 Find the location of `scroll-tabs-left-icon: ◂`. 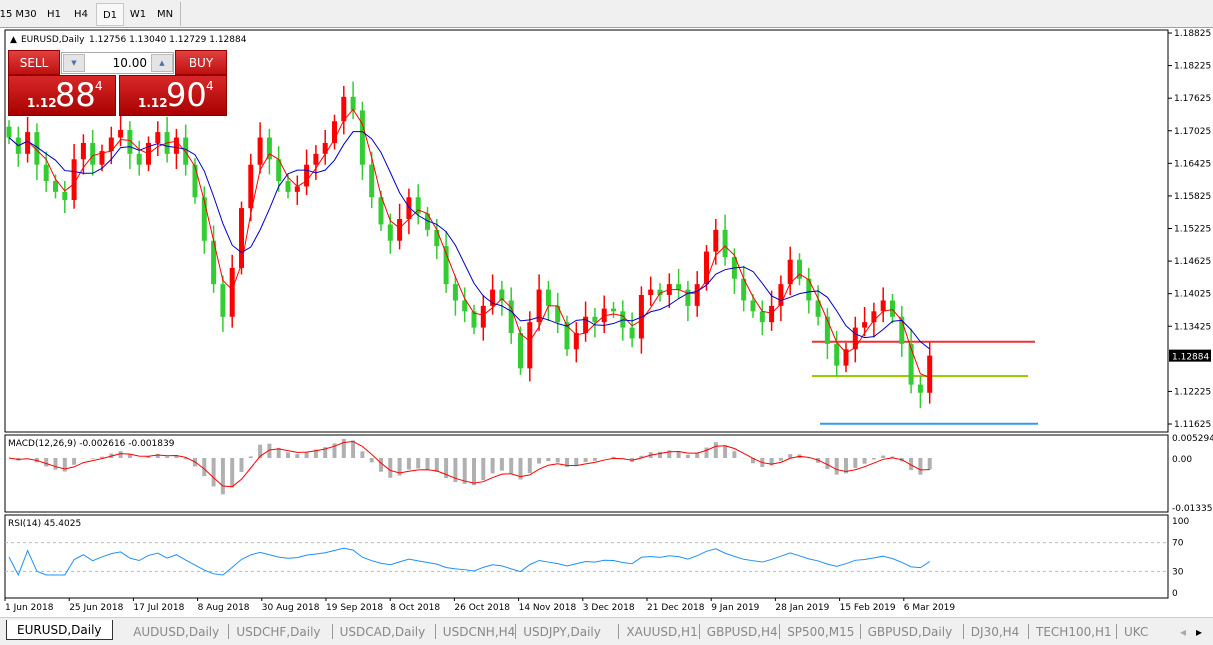

scroll-tabs-left-icon: ◂ is located at coordinates (1183, 632).